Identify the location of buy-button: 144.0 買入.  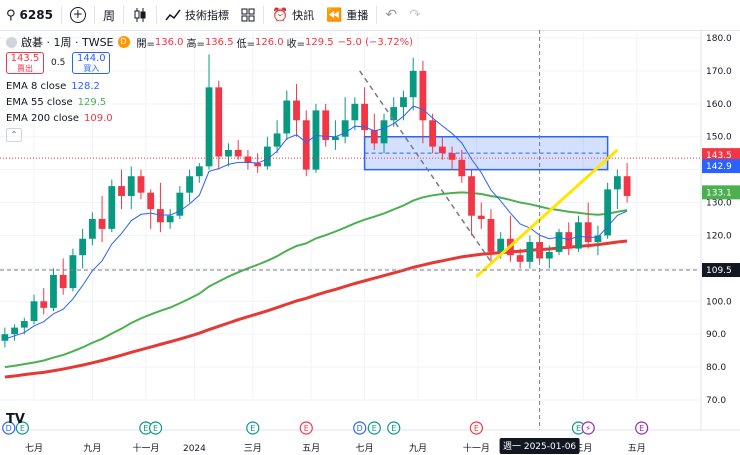
(91, 63).